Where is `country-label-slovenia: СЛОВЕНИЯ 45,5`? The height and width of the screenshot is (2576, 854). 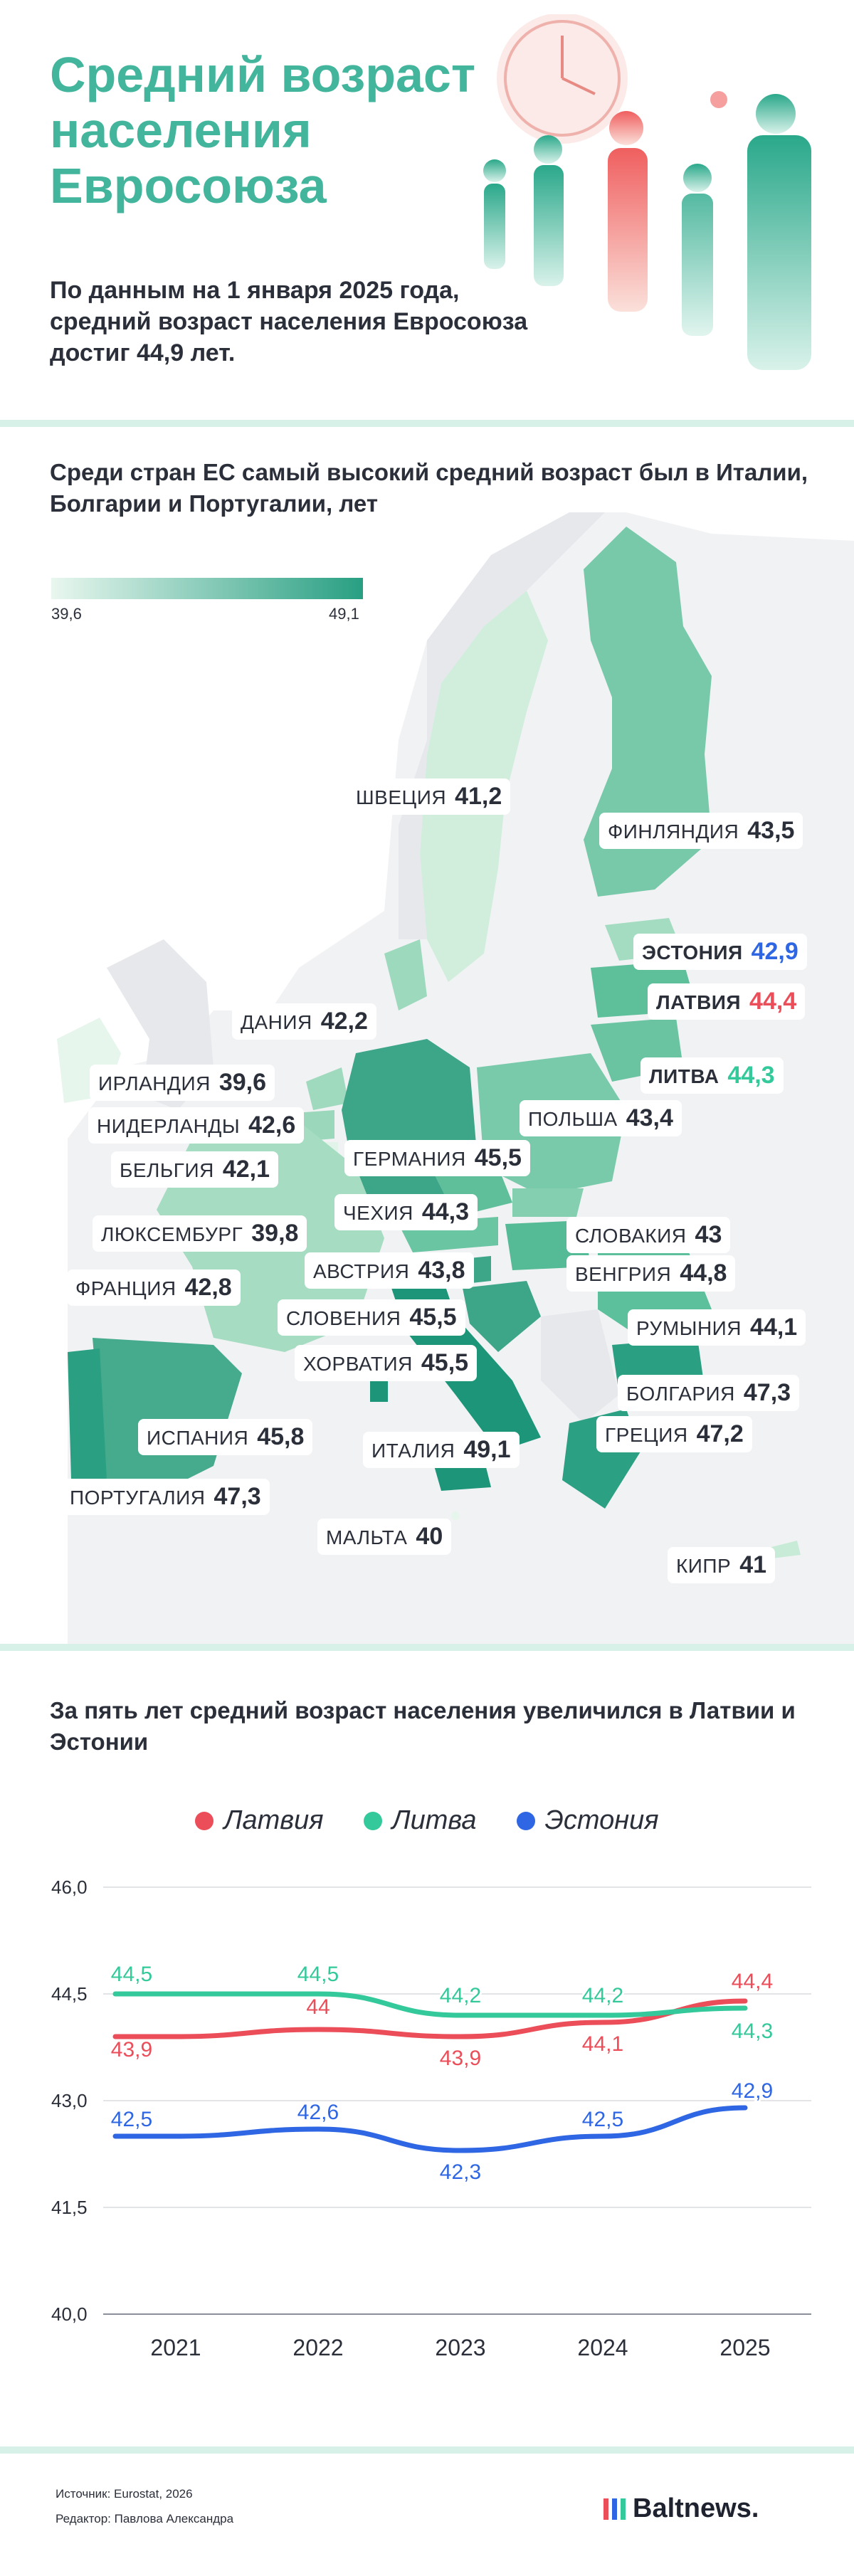
country-label-slovenia: СЛОВЕНИЯ 45,5 is located at coordinates (371, 1317).